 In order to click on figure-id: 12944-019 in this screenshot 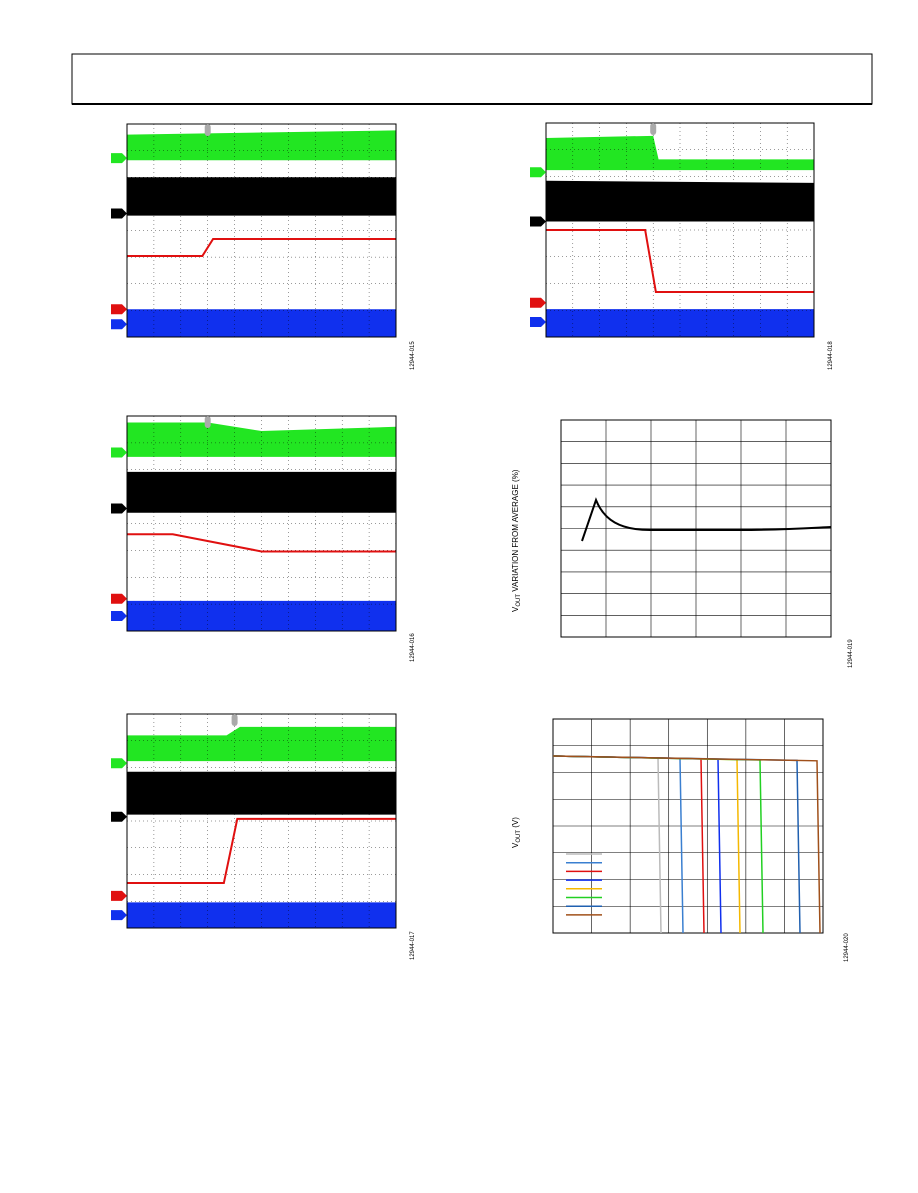, I will do `click(851, 653)`.